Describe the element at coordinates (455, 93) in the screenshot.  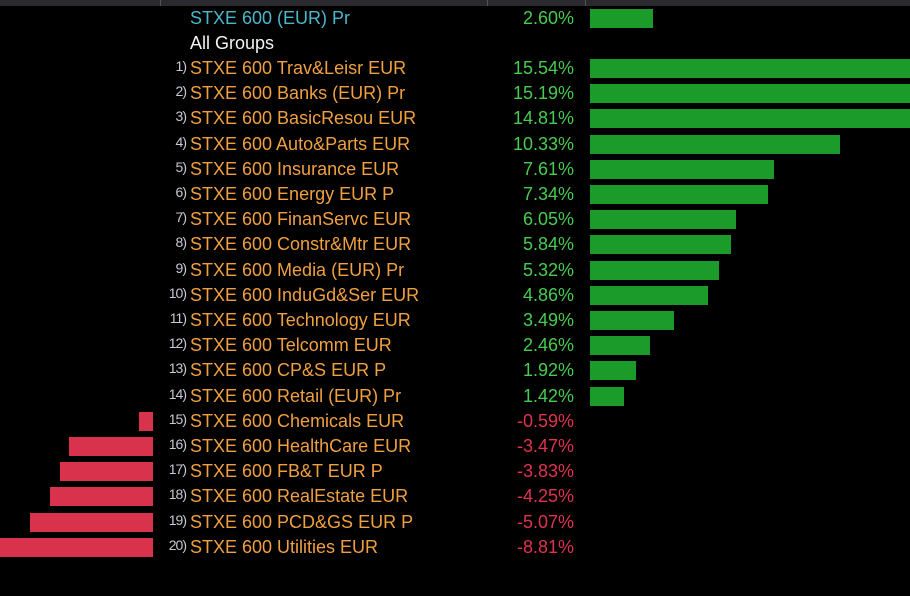
I see `sector-row: 2) STXE 600 Banks (EUR) Pr 15.19%` at that location.